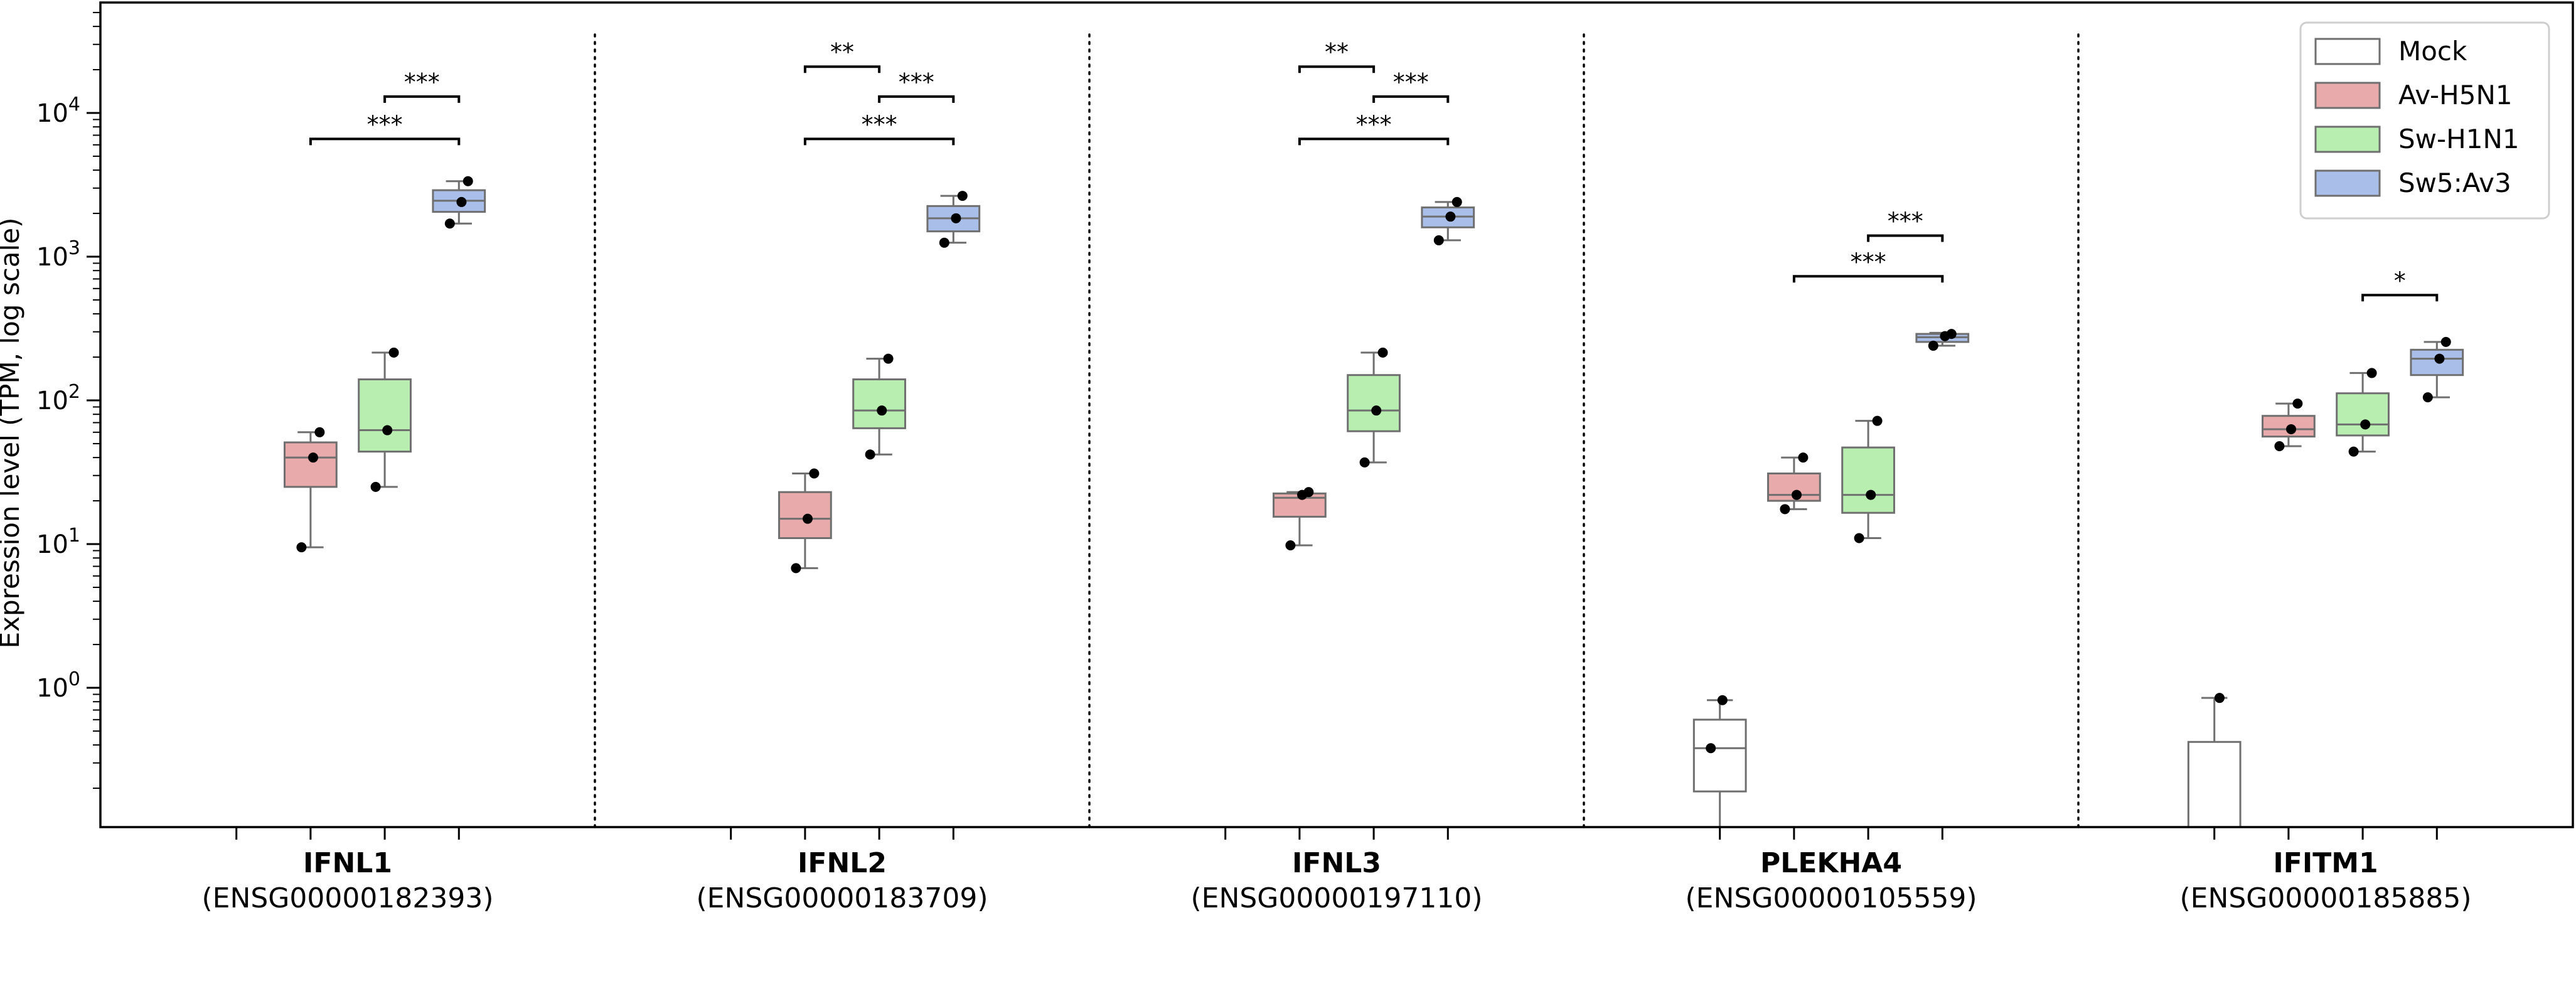 The width and height of the screenshot is (2576, 989). I want to click on legend: Mock Av-H5N1 Sw-H1N1 Sw5:Av3, so click(2424, 120).